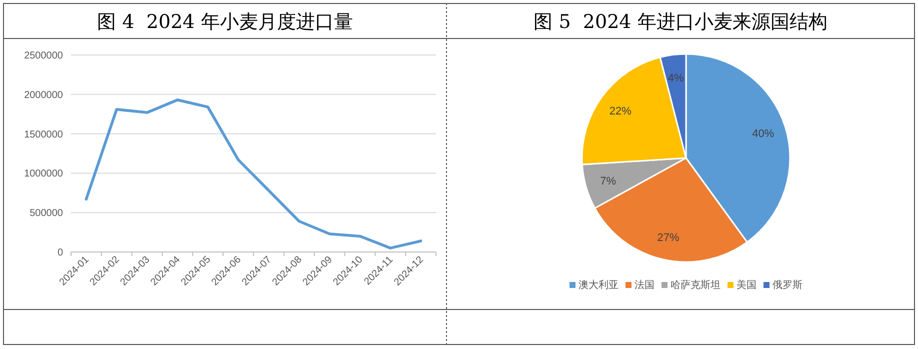 Image resolution: width=918 pixels, height=349 pixels. I want to click on chart-title: 图 4 2024 年小麦月度进口量, so click(225, 22).